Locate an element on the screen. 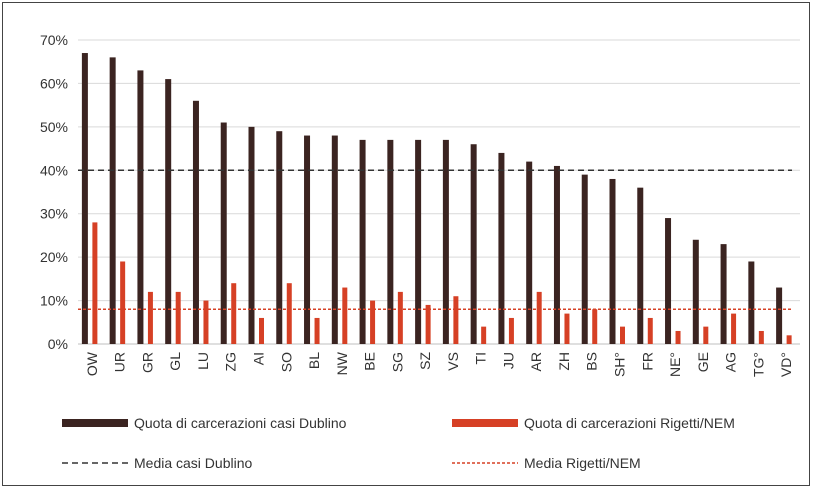 This screenshot has height=490, width=814. bar-rigetti-VD° is located at coordinates (789, 339).